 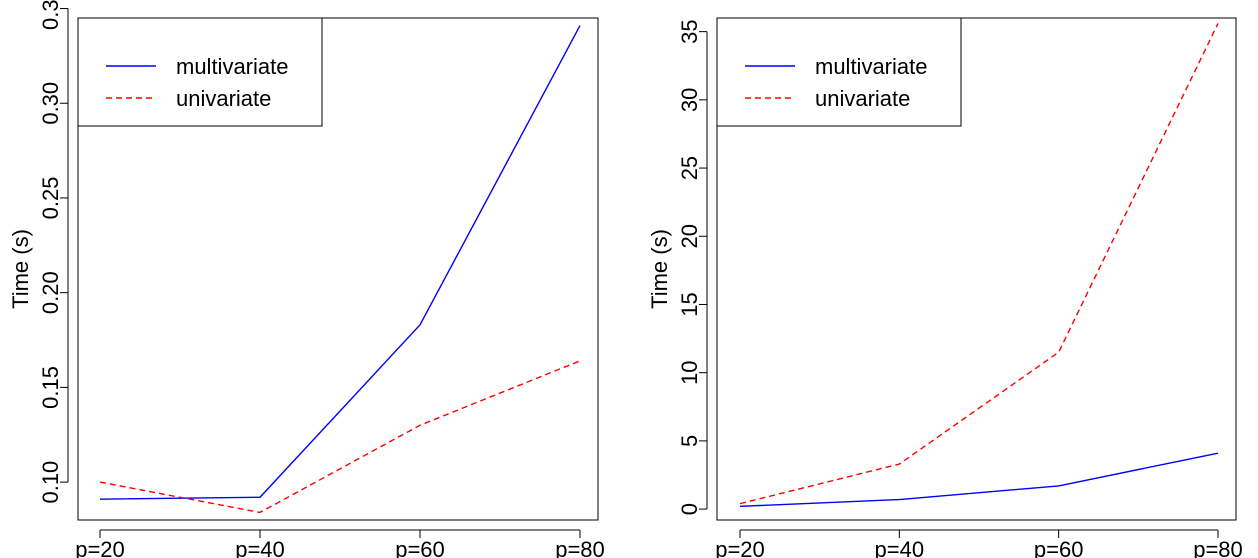 What do you see at coordinates (50, 292) in the screenshot?
I see `y-tick-label: 0.20` at bounding box center [50, 292].